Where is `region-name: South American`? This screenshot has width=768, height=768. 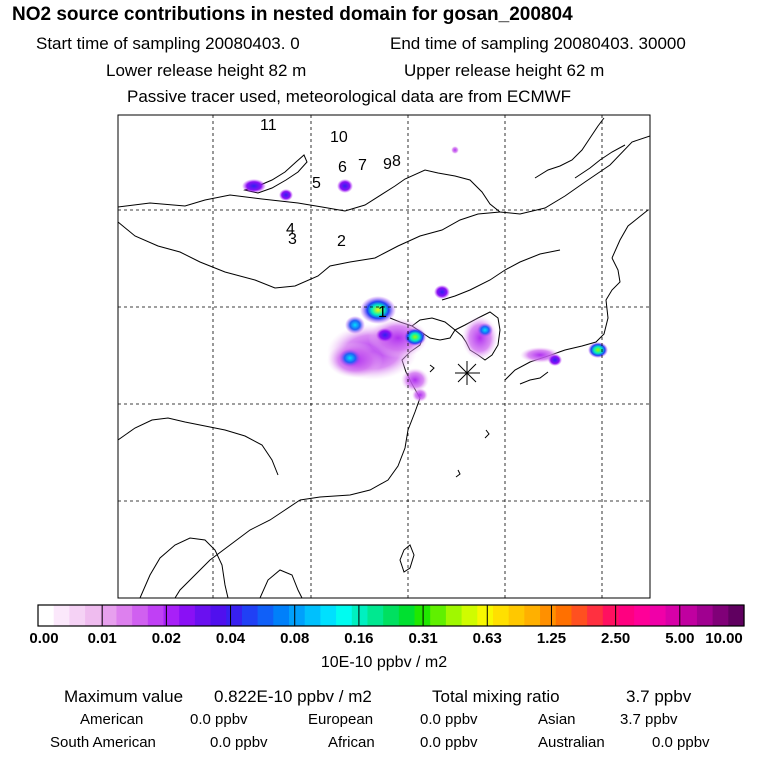 region-name: South American is located at coordinates (103, 742).